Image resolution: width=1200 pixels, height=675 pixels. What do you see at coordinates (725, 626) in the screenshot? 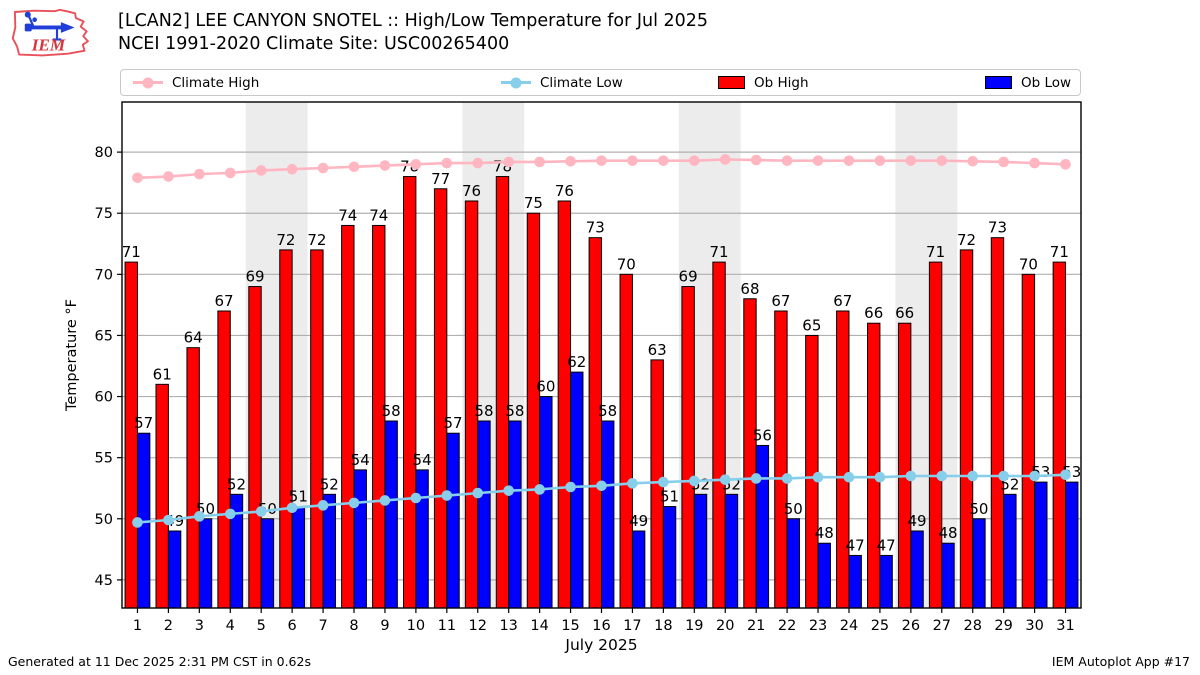
I see `x-tick-label: 20` at bounding box center [725, 626].